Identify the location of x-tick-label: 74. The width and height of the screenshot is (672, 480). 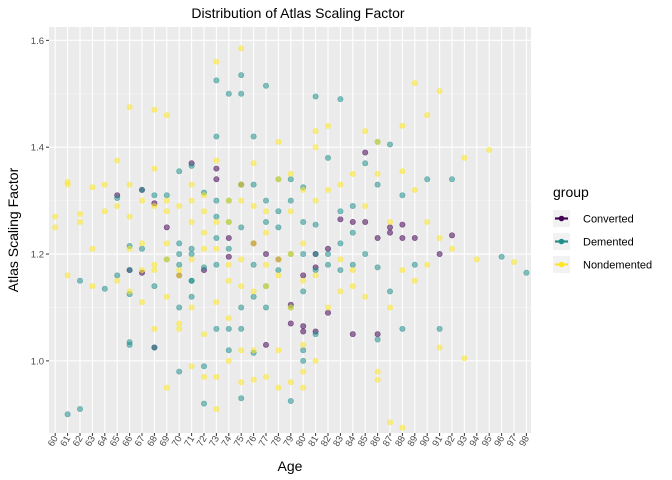
(227, 441).